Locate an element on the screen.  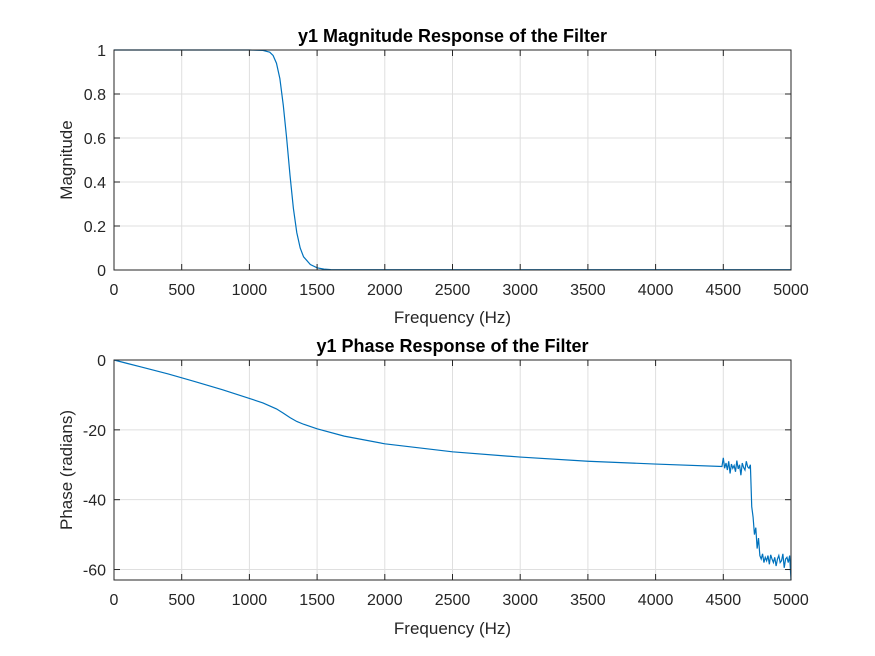
phase-y-tick-label: 0 is located at coordinates (101, 361).